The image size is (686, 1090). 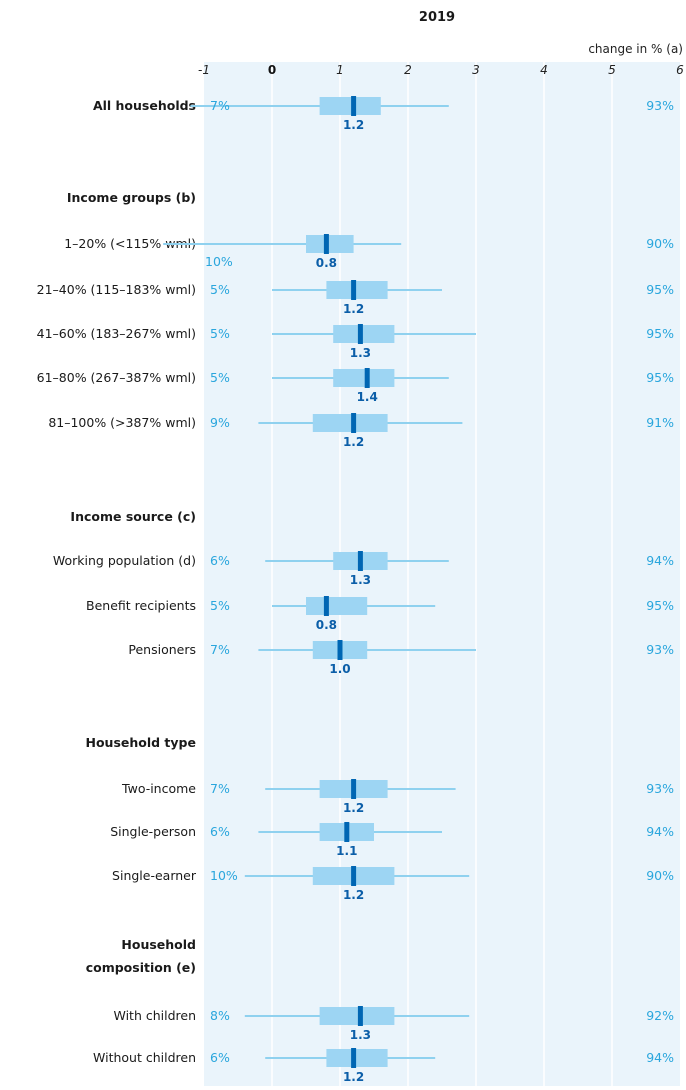 I want to click on row-label: Without children, so click(x=144, y=1057).